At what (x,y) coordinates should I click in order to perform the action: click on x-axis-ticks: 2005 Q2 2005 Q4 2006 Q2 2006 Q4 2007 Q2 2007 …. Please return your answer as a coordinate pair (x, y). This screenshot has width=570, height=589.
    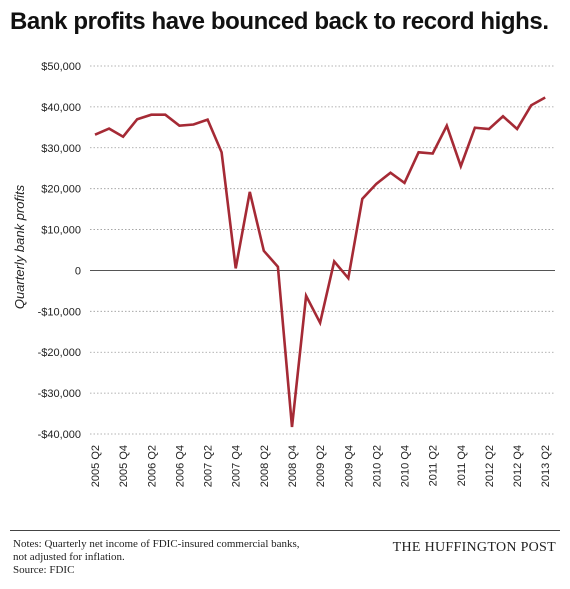
    Looking at the image, I should click on (321, 466).